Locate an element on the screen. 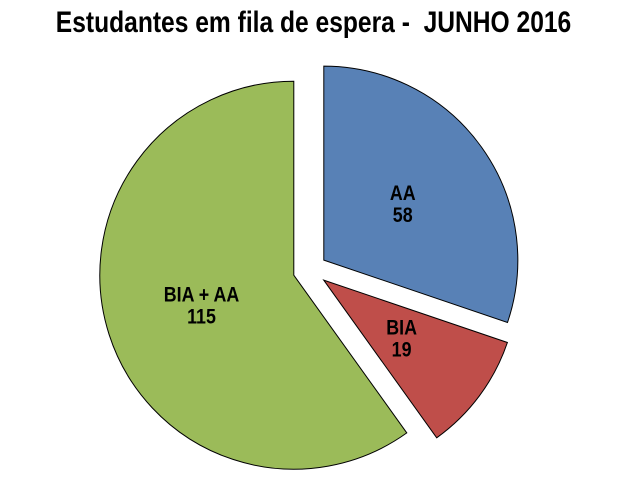 Image resolution: width=620 pixels, height=483 pixels. pie-slice-label-bia: BIA 19 is located at coordinates (401, 339).